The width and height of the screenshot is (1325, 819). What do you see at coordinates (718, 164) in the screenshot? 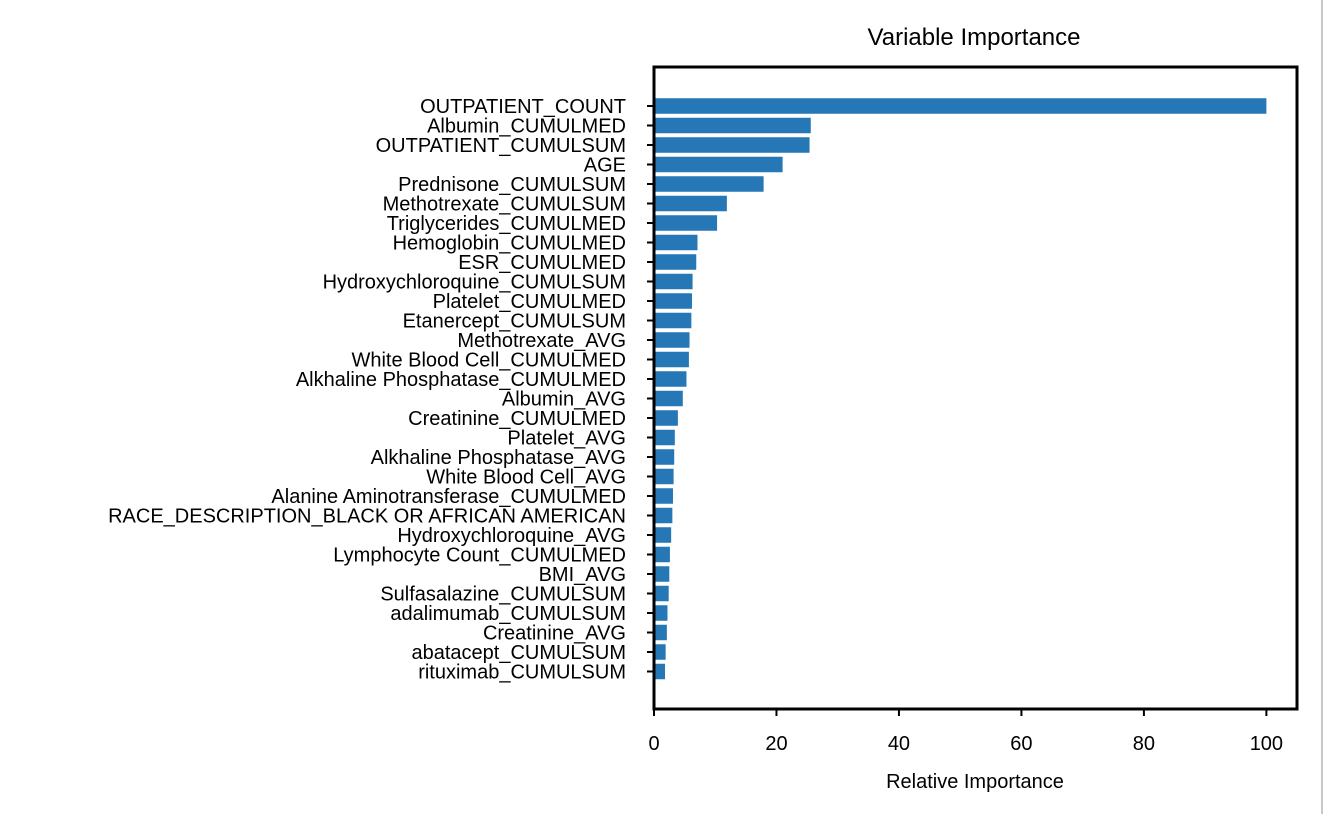
I see `bar-age` at bounding box center [718, 164].